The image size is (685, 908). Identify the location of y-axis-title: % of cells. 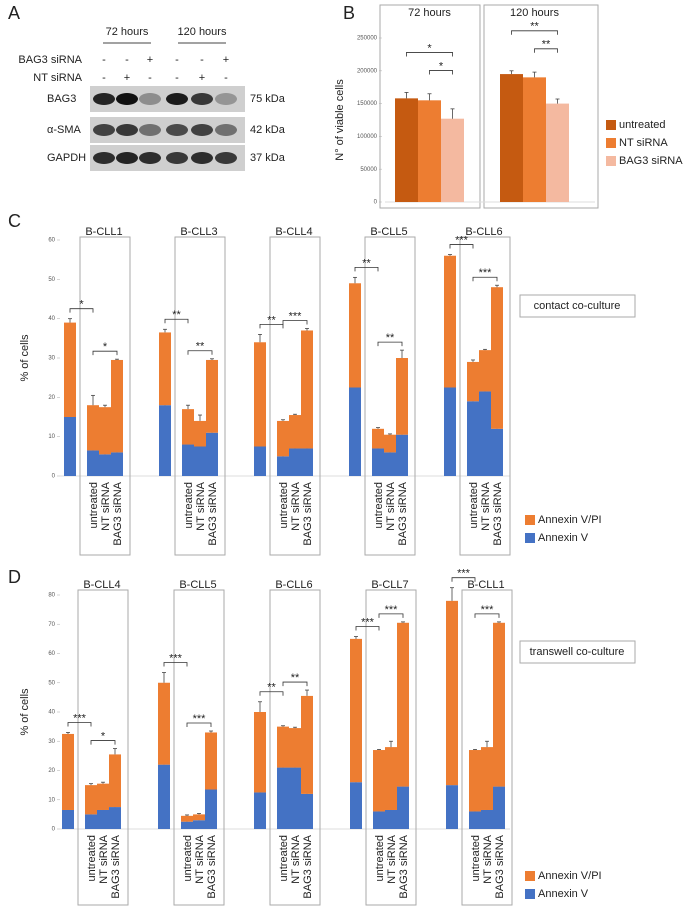
(25, 358).